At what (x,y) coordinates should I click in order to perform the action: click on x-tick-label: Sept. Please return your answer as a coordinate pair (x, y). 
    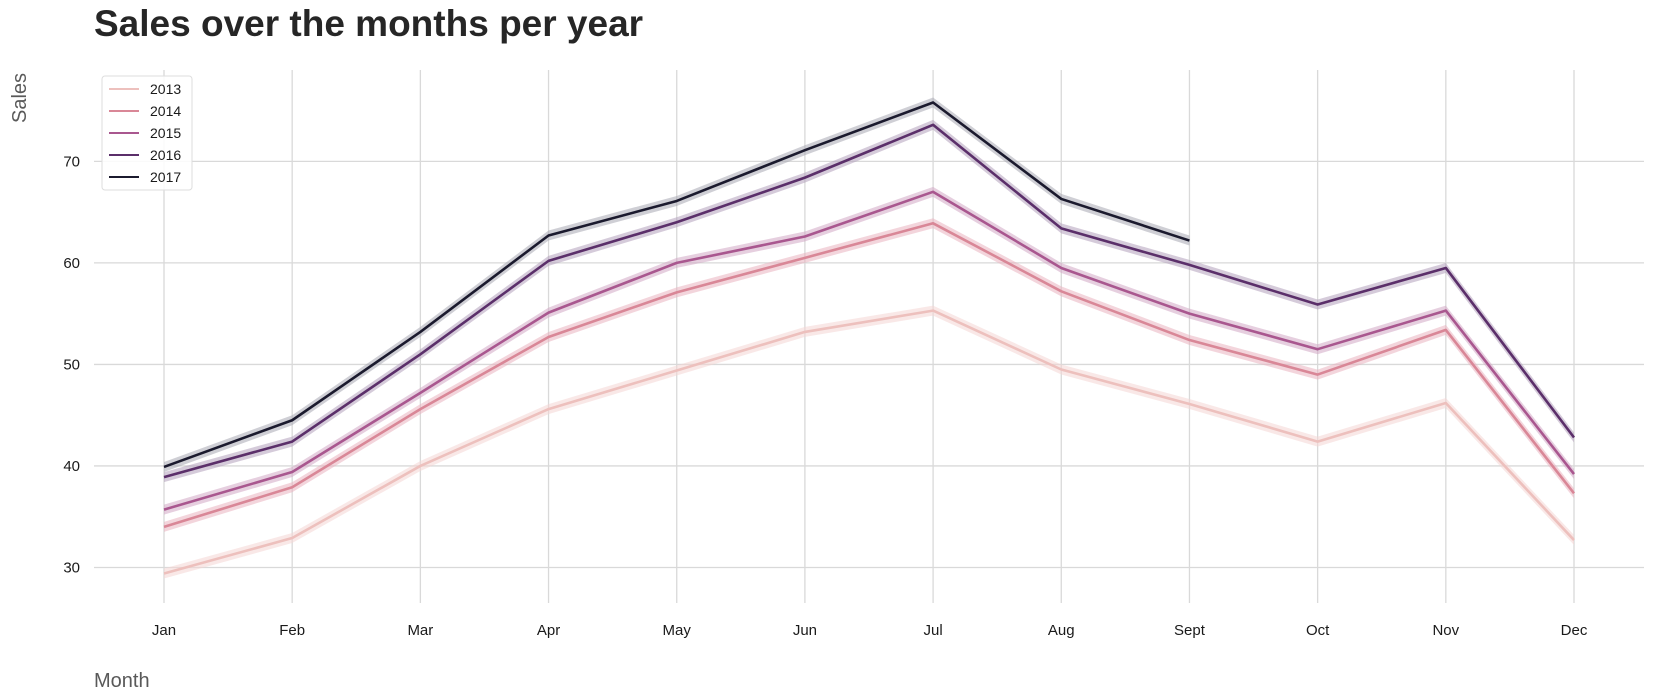
    Looking at the image, I should click on (1190, 630).